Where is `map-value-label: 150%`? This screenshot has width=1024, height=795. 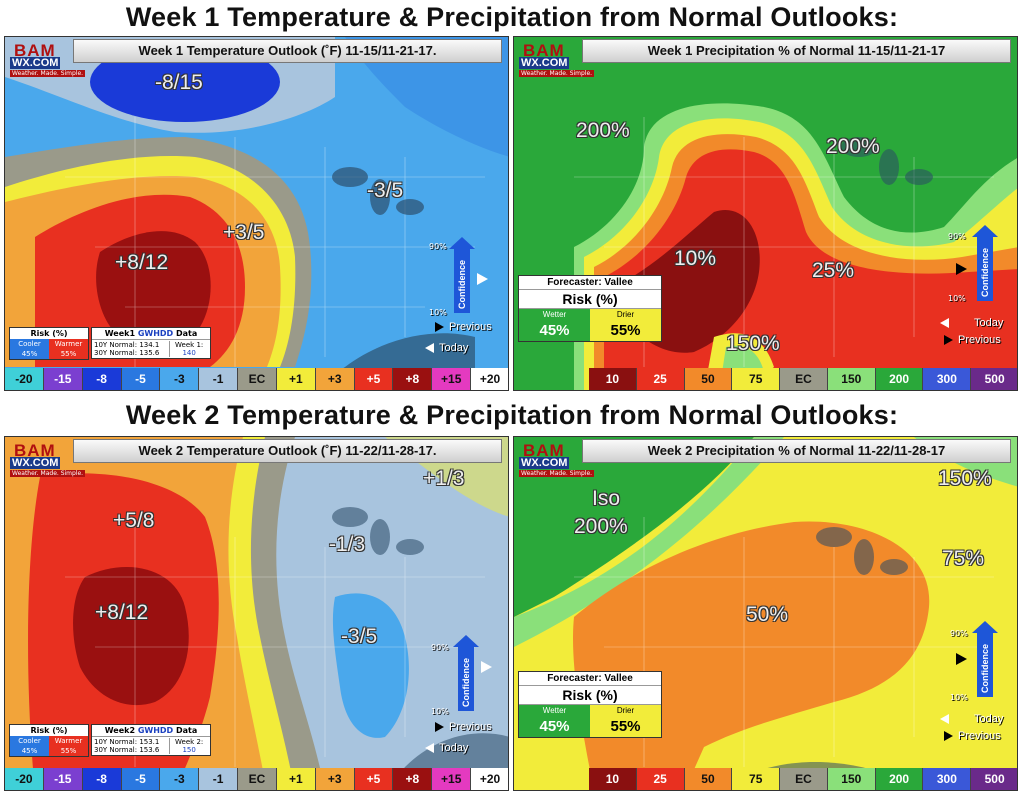 map-value-label: 150% is located at coordinates (965, 478).